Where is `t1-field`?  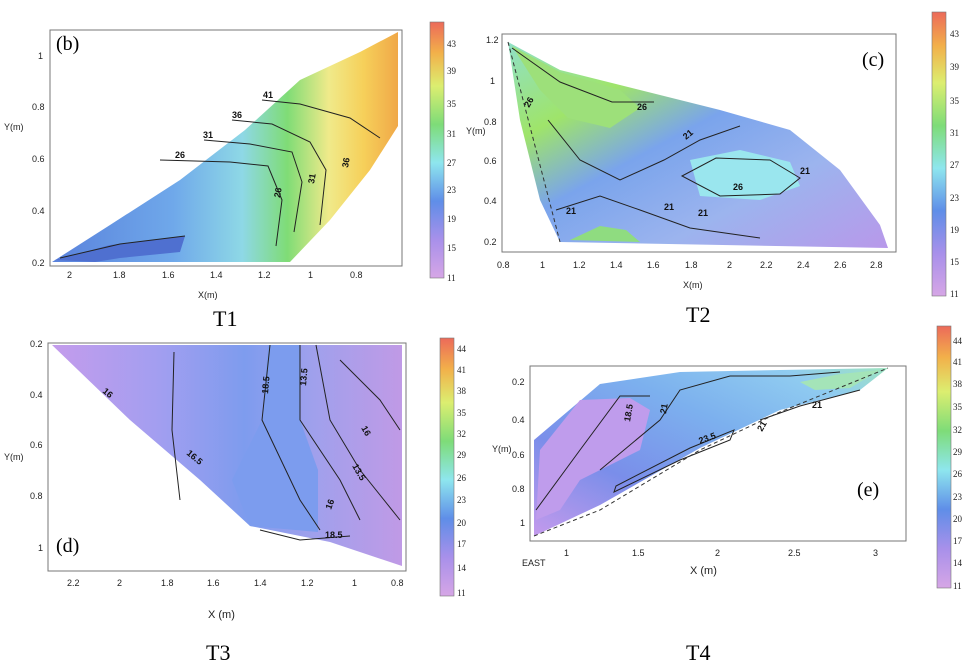 t1-field is located at coordinates (225, 147).